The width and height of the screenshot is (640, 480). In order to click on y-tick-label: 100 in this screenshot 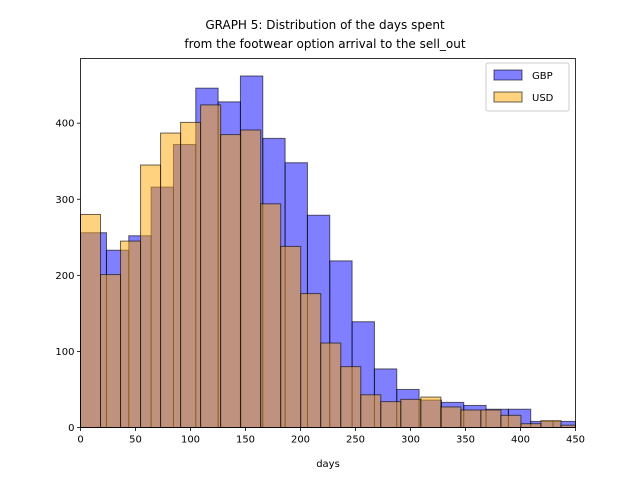, I will do `click(64, 352)`.